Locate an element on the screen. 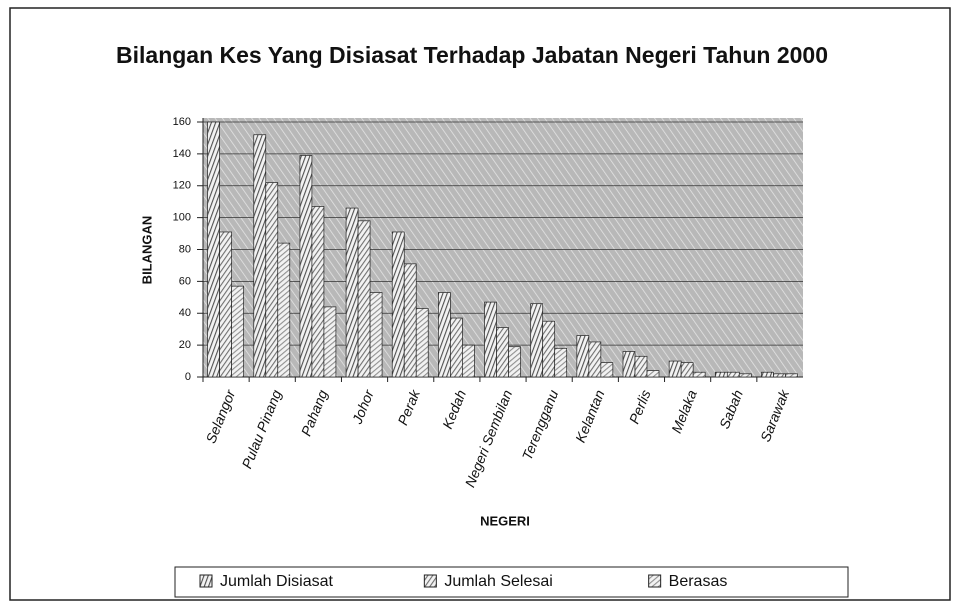  y-tick-label: 0 is located at coordinates (188, 377).